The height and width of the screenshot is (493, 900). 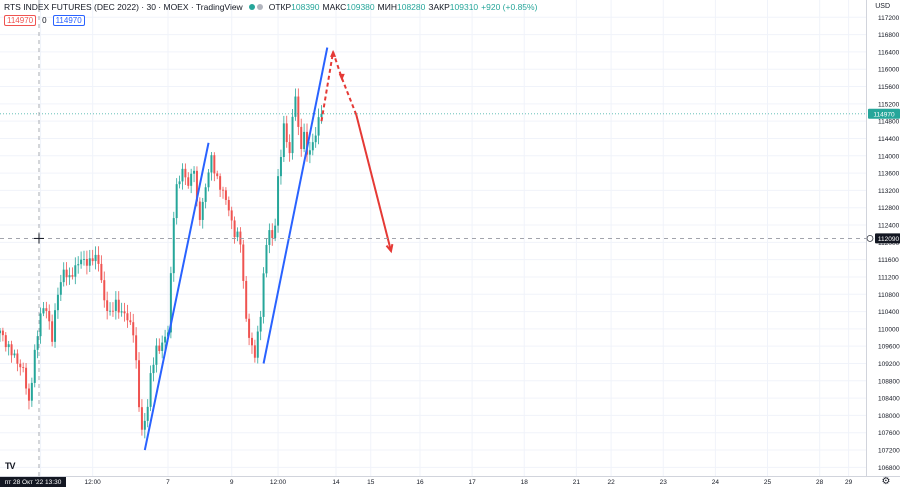 What do you see at coordinates (882, 6) in the screenshot?
I see `currency-label: USD` at bounding box center [882, 6].